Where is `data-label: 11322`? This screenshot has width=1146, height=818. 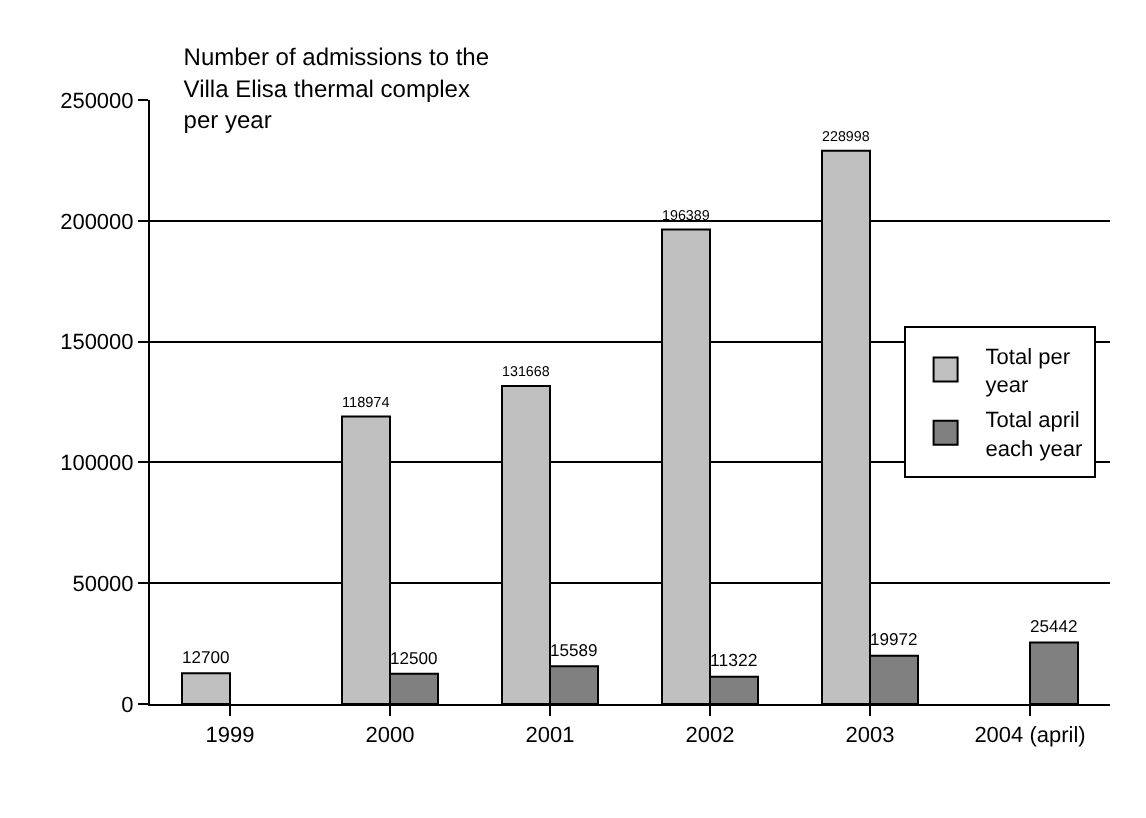 data-label: 11322 is located at coordinates (734, 660).